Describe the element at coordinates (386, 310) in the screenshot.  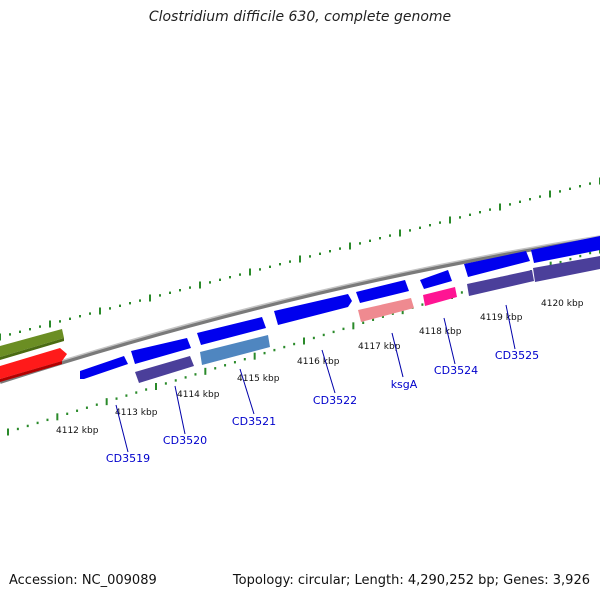
I see `pink-gene-arrow` at that location.